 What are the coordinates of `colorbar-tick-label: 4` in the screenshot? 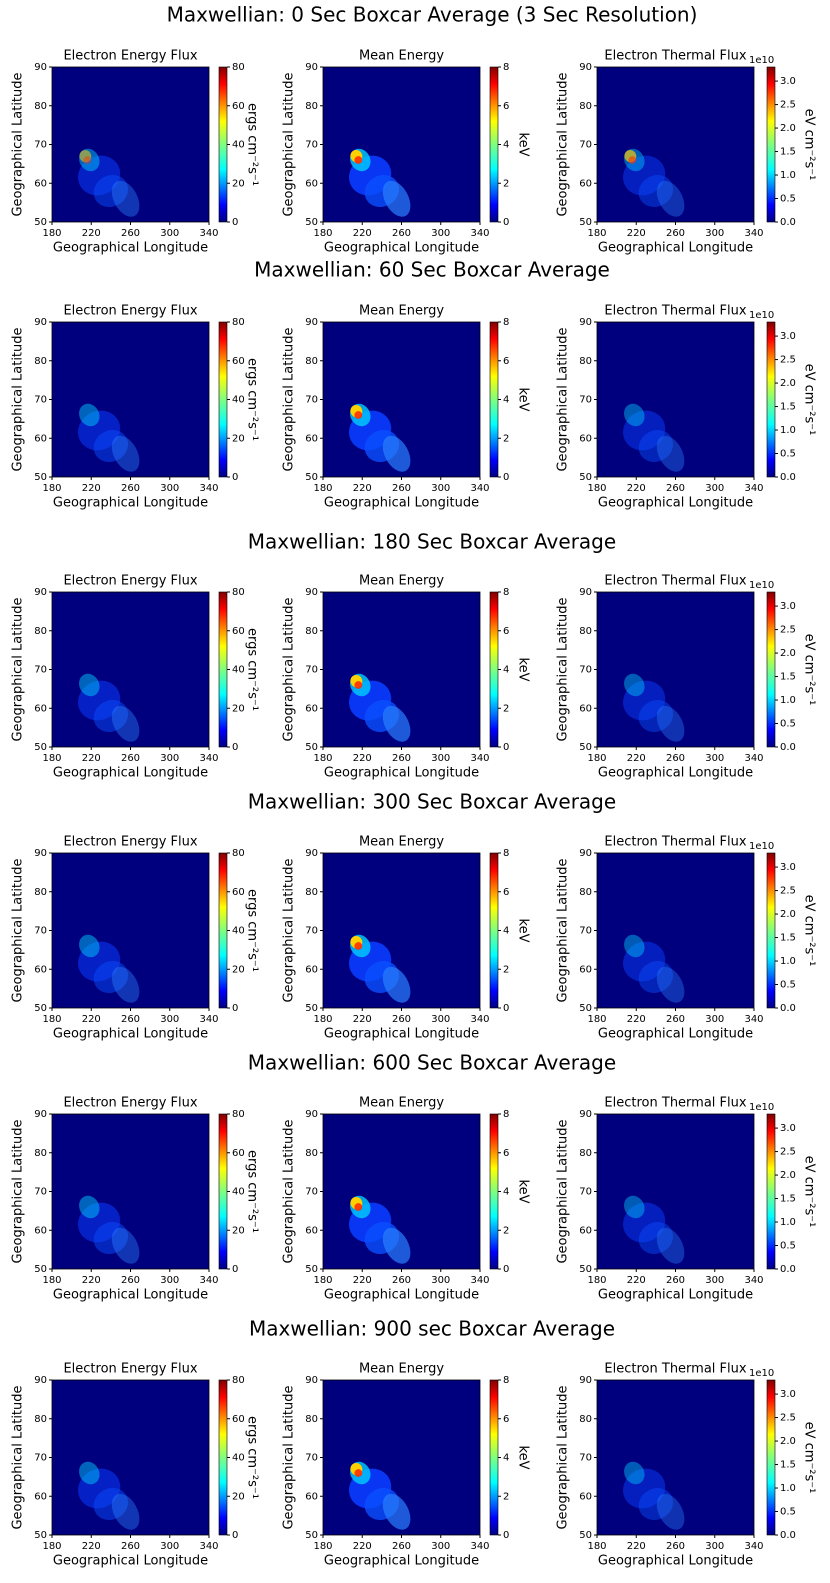 It's located at (506, 670).